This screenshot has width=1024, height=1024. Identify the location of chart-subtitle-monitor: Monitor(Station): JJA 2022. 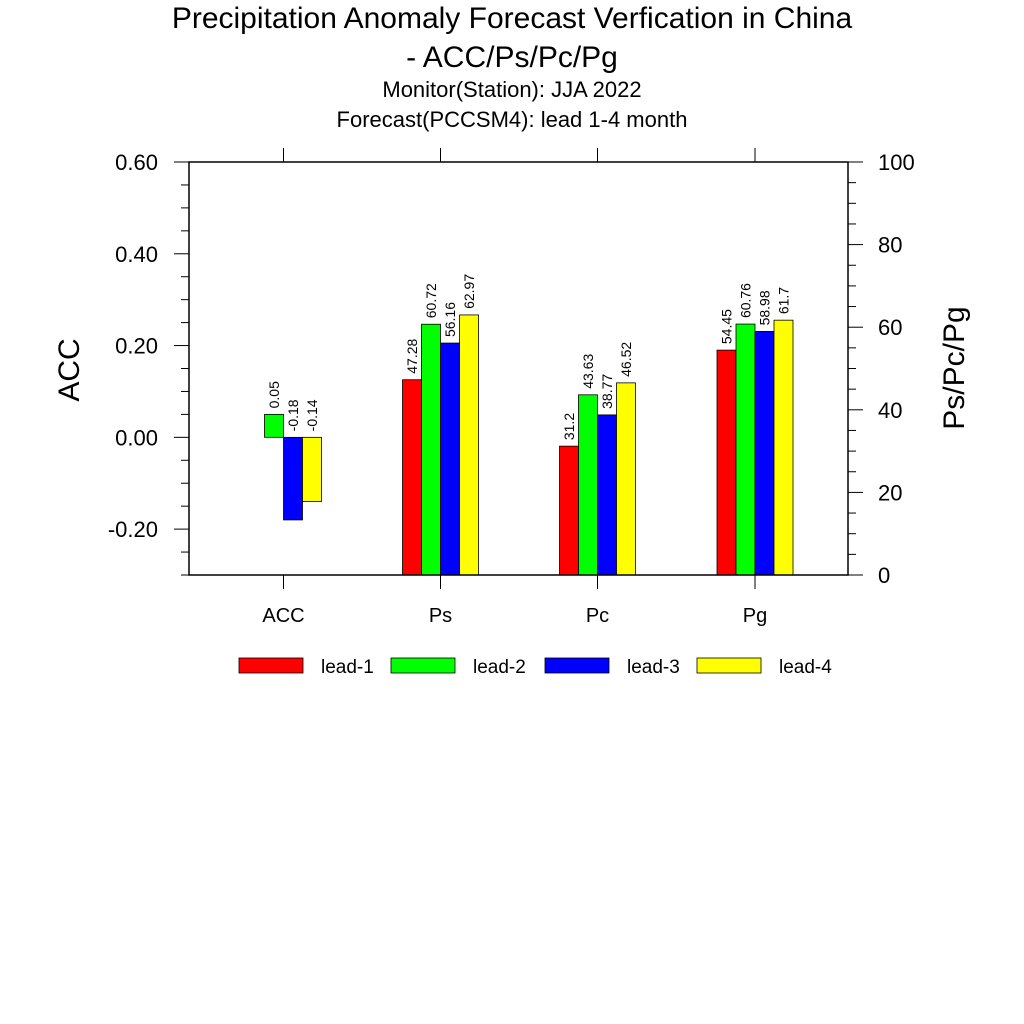
(512, 89).